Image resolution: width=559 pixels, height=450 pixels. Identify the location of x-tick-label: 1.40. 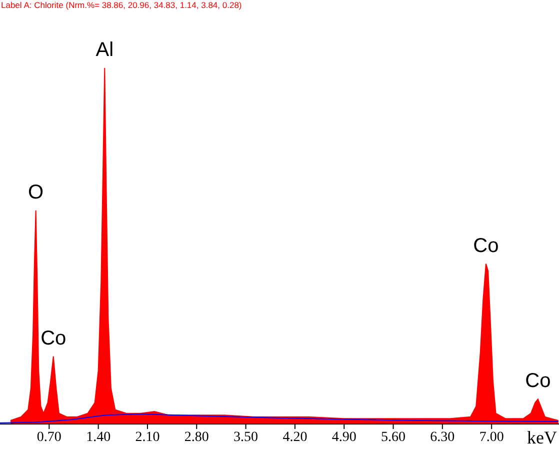
(98, 437).